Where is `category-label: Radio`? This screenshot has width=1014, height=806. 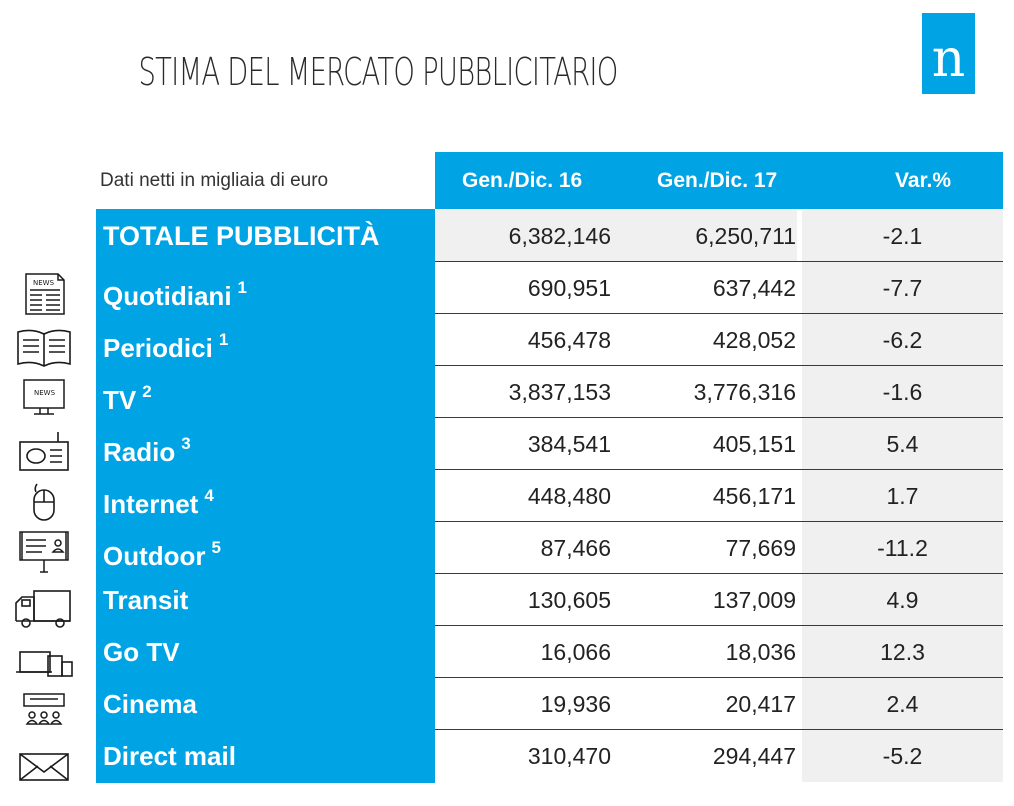 category-label: Radio is located at coordinates (139, 452).